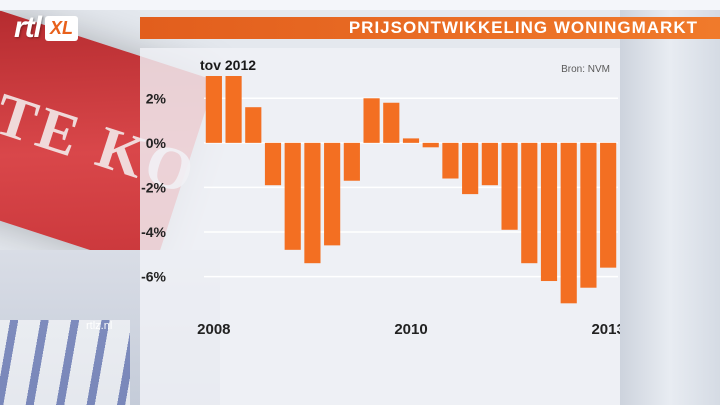  Describe the element at coordinates (410, 329) in the screenshot. I see `x-tick-label: 2010` at that location.